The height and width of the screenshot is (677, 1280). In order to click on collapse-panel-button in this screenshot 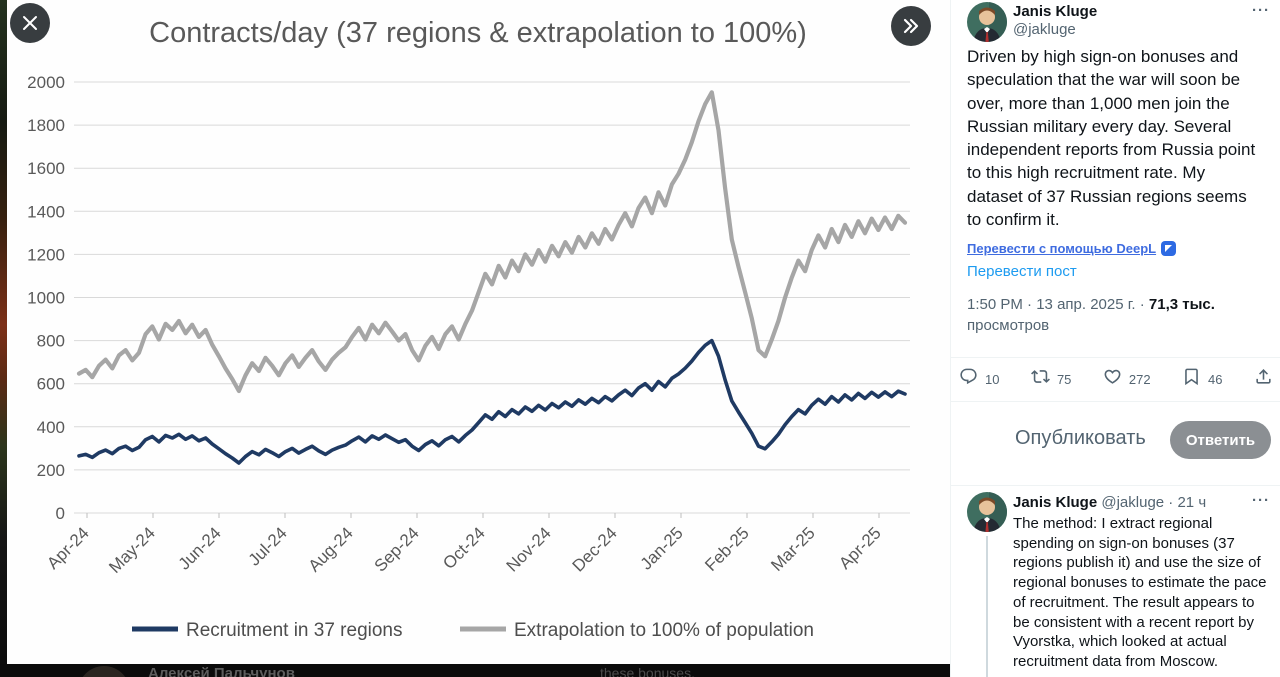, I will do `click(911, 26)`.